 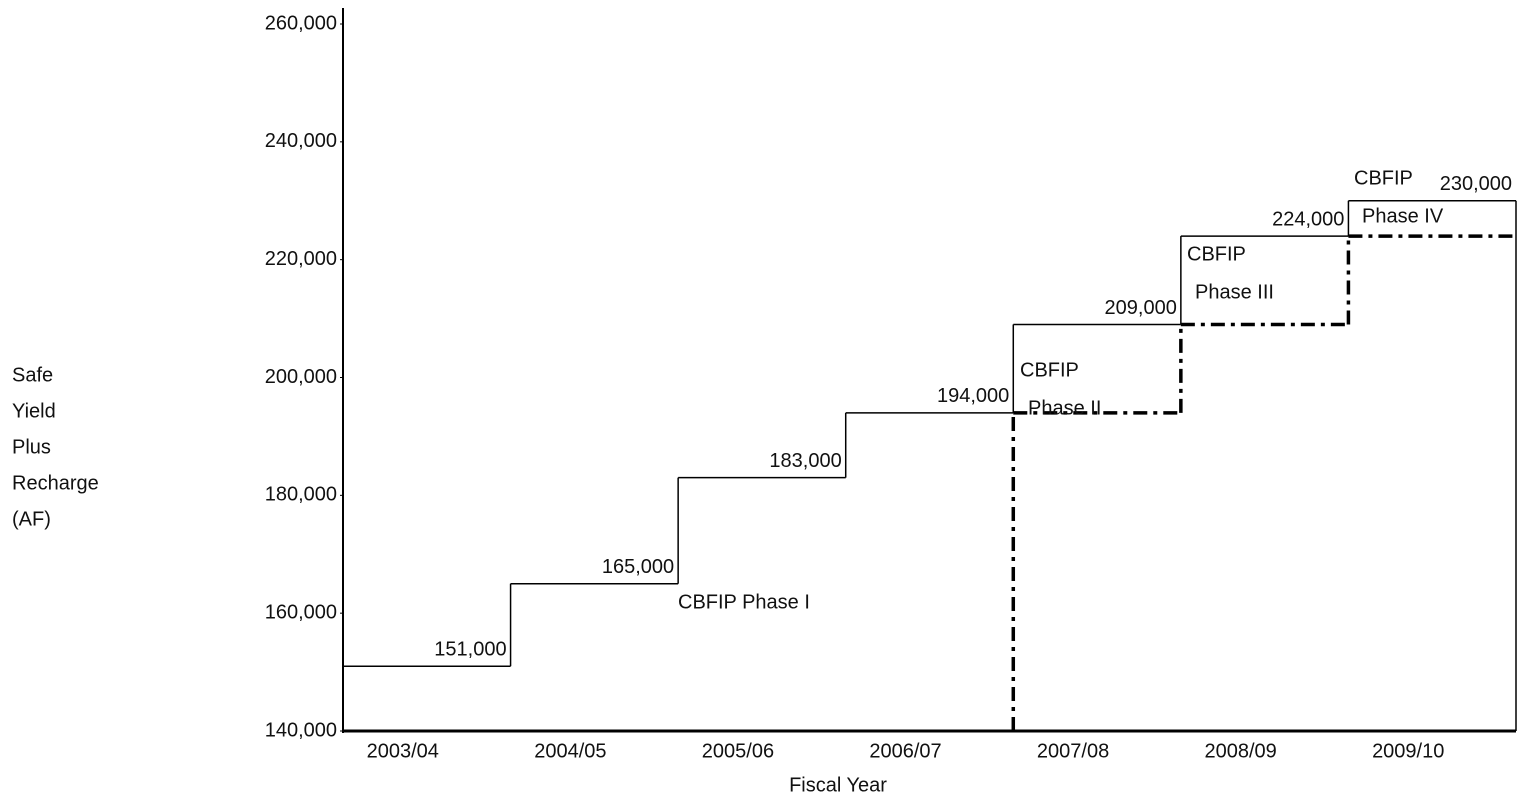 What do you see at coordinates (301, 377) in the screenshot?
I see `y-tick-label: 200,000` at bounding box center [301, 377].